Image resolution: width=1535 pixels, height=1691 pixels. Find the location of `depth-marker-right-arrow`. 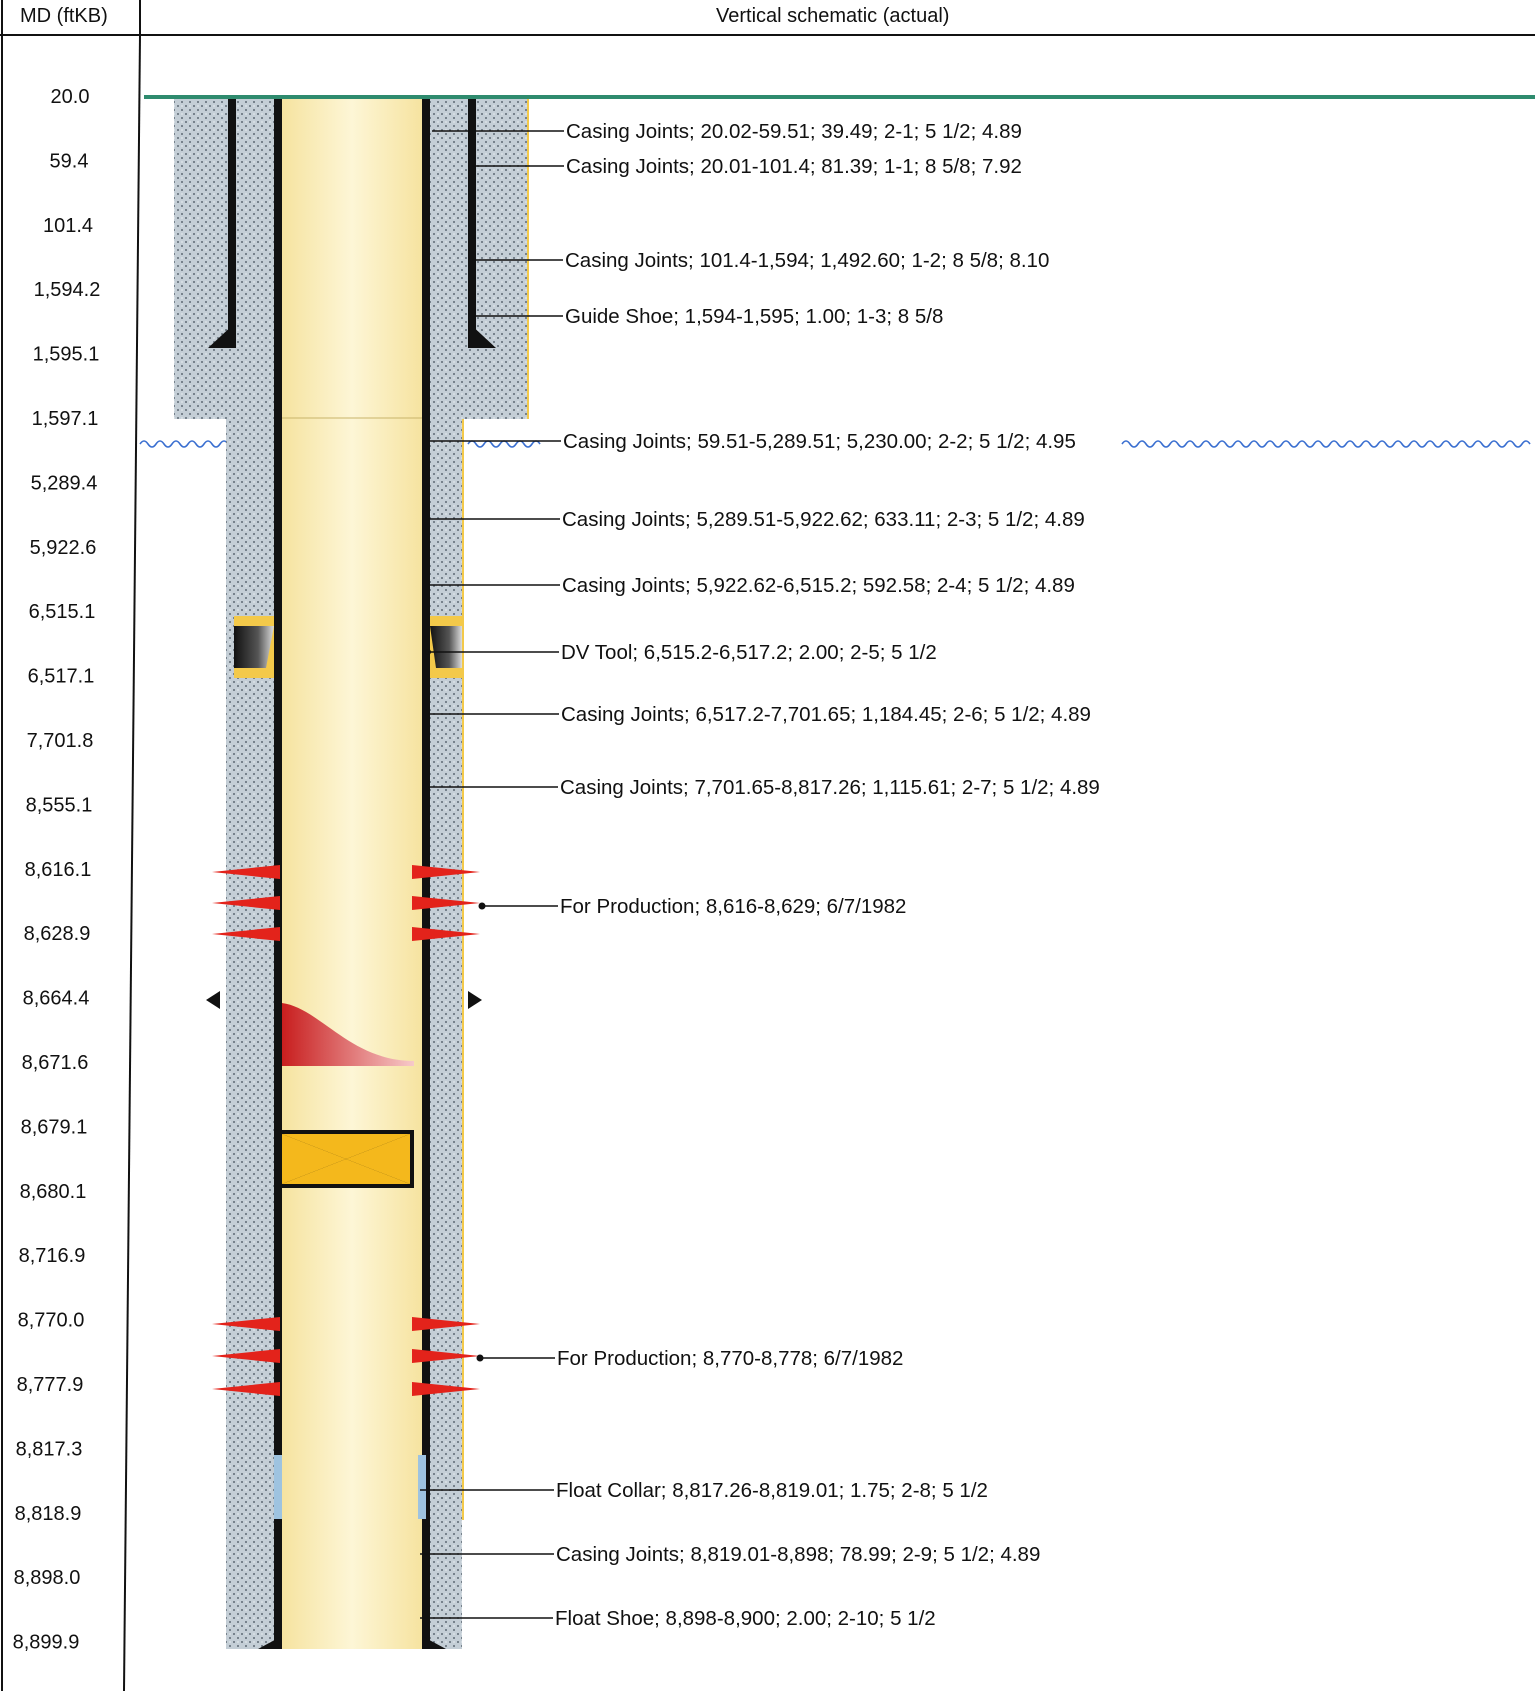

depth-marker-right-arrow is located at coordinates (475, 1000).